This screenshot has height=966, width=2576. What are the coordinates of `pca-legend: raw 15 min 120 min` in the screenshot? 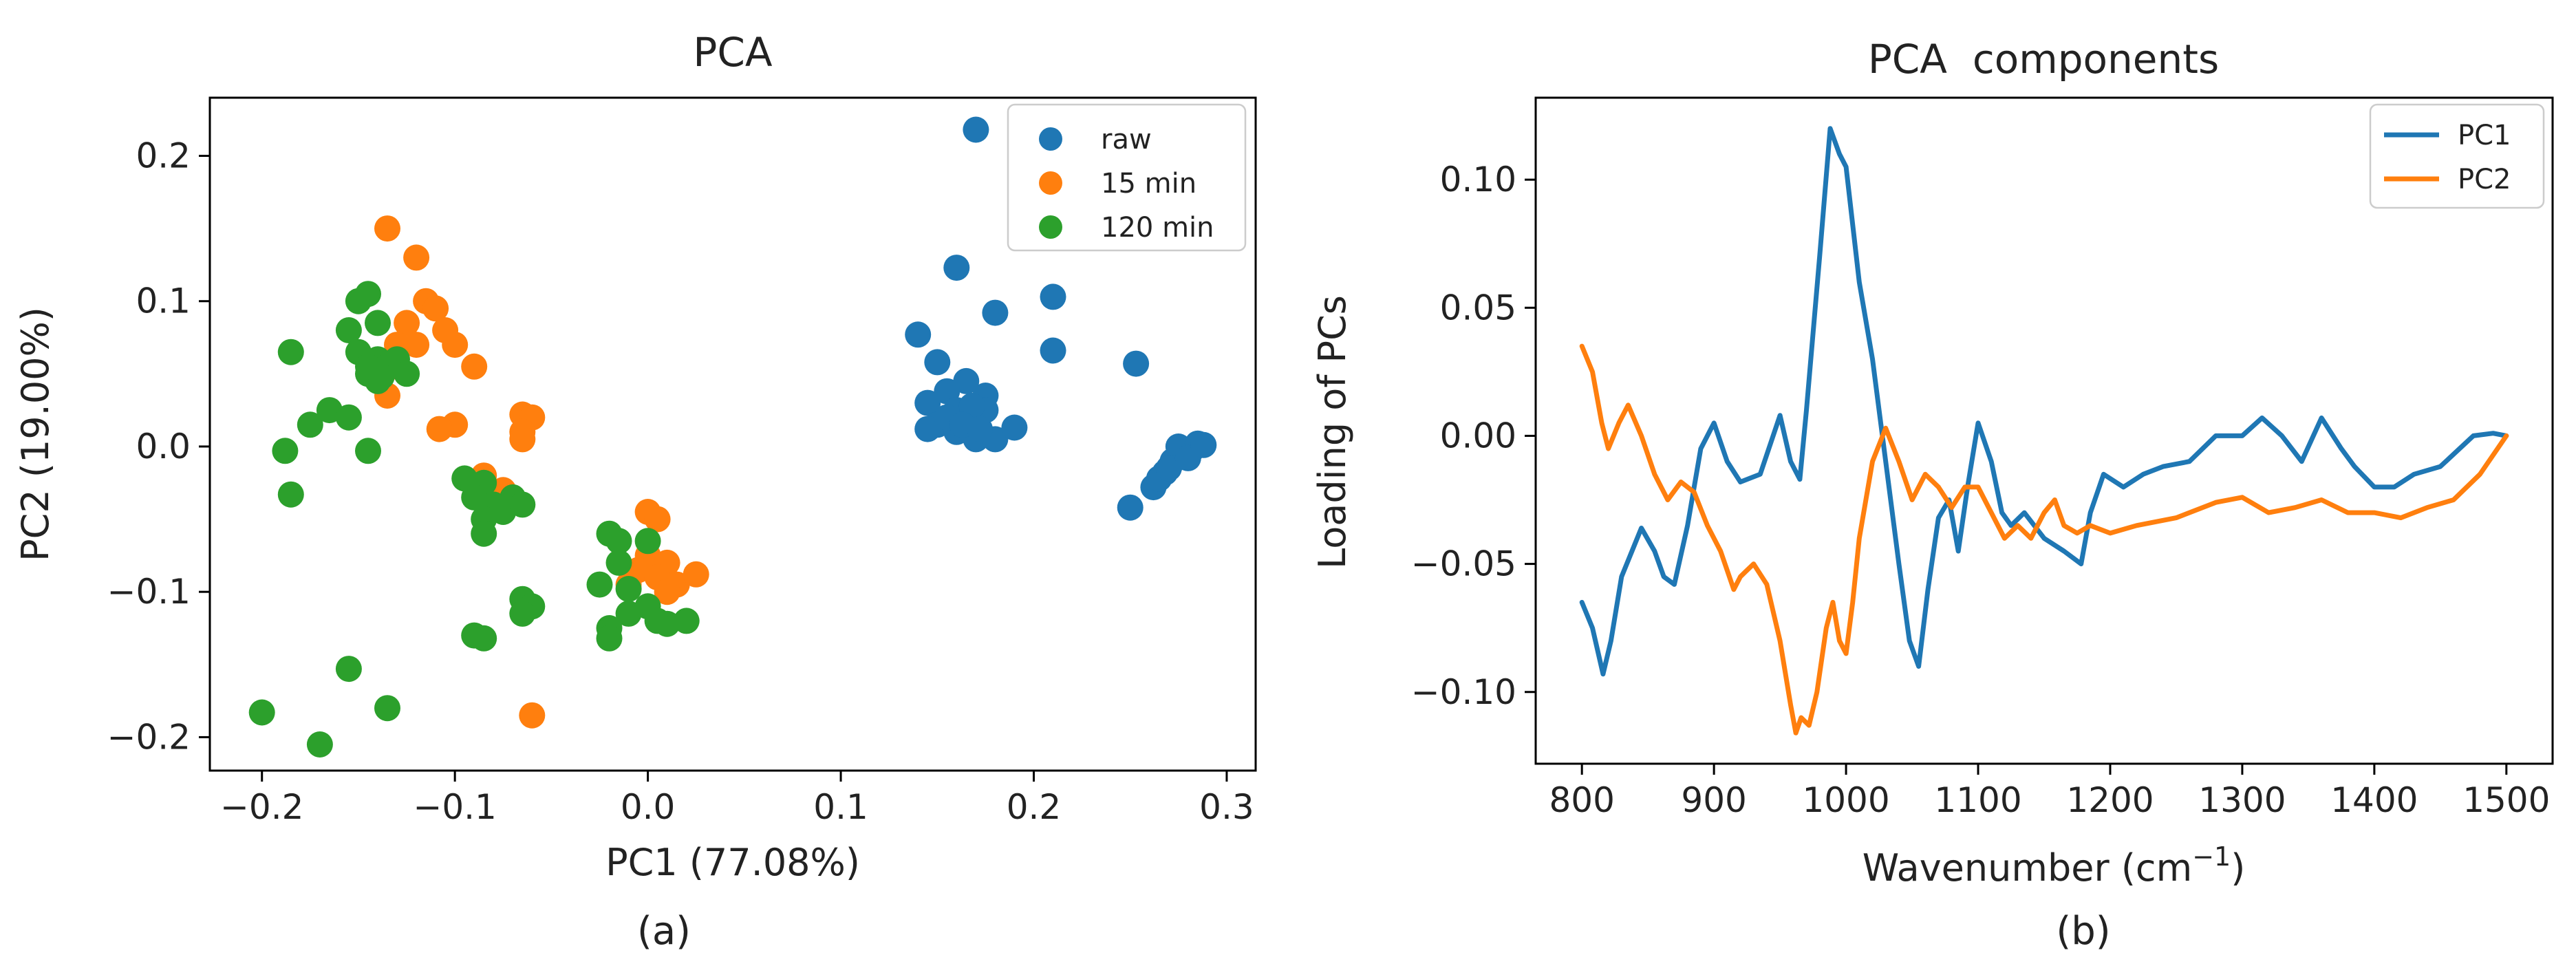 It's located at (1127, 177).